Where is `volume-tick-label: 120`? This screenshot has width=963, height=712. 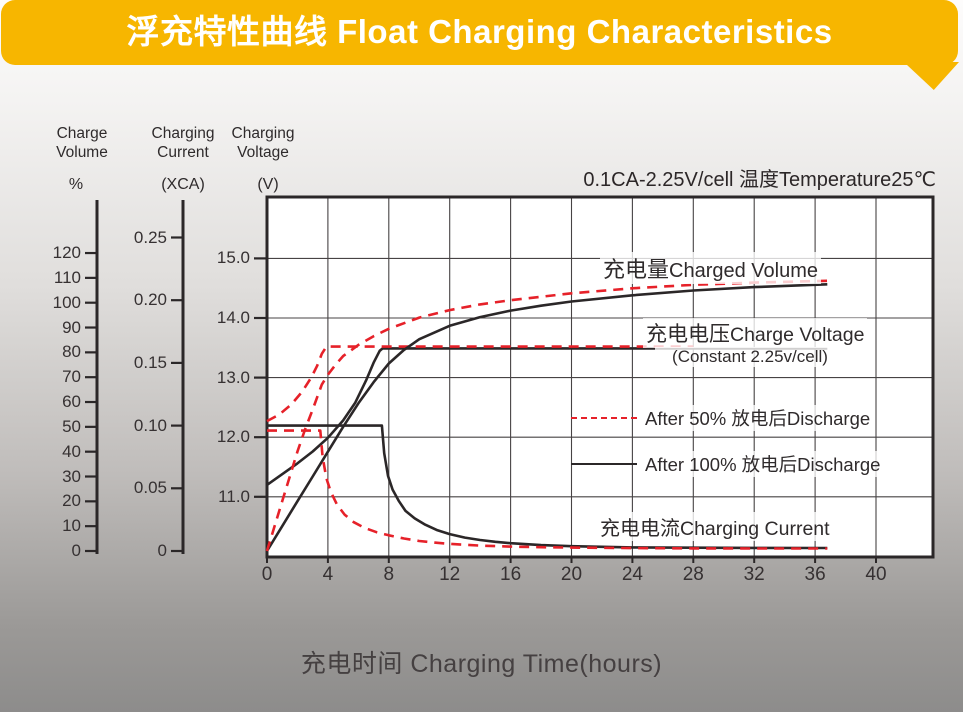 volume-tick-label: 120 is located at coordinates (66, 253).